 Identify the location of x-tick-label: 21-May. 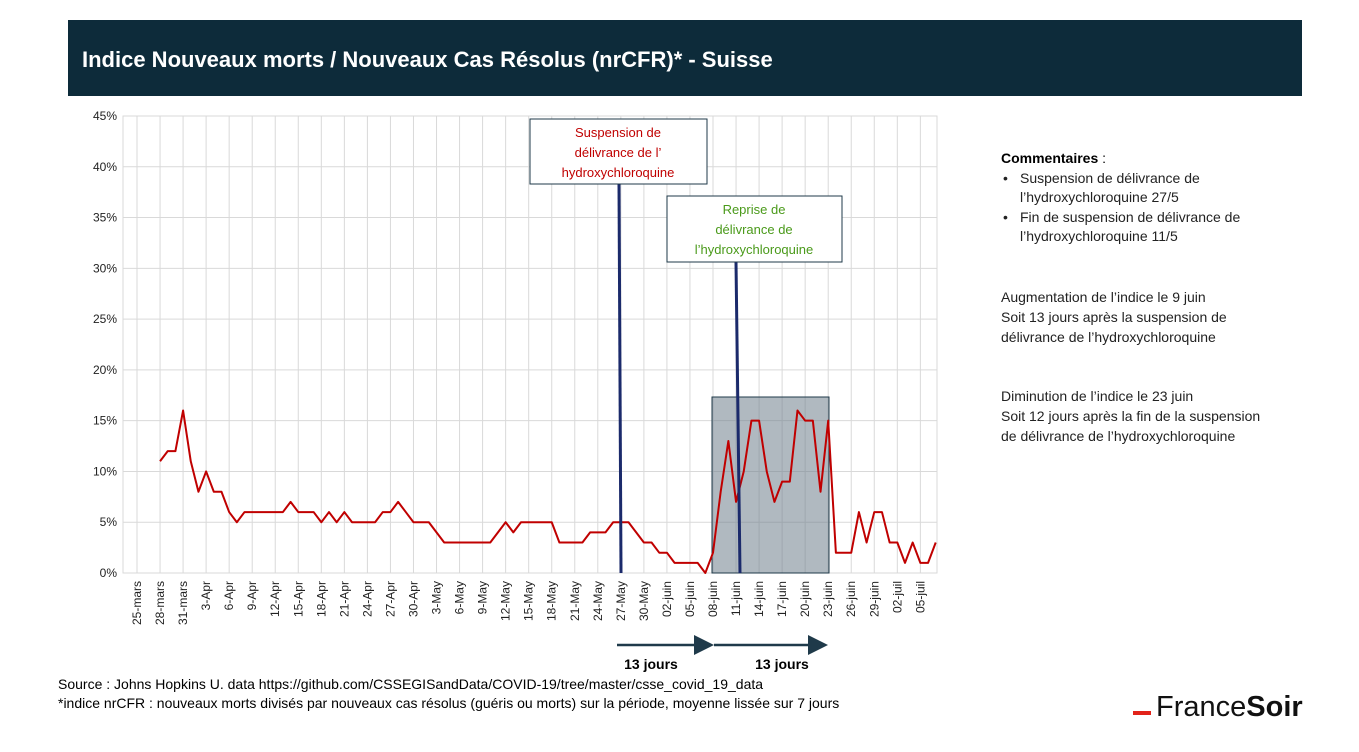
(575, 601).